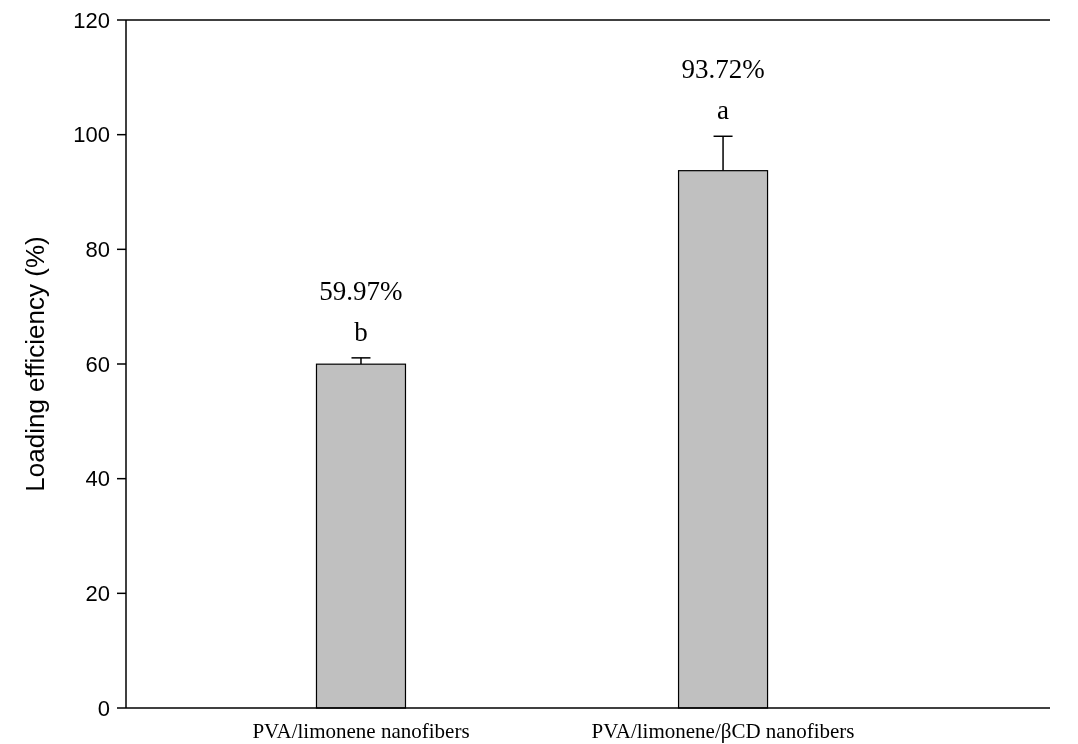  What do you see at coordinates (91, 20) in the screenshot?
I see `y-tick-label: 120` at bounding box center [91, 20].